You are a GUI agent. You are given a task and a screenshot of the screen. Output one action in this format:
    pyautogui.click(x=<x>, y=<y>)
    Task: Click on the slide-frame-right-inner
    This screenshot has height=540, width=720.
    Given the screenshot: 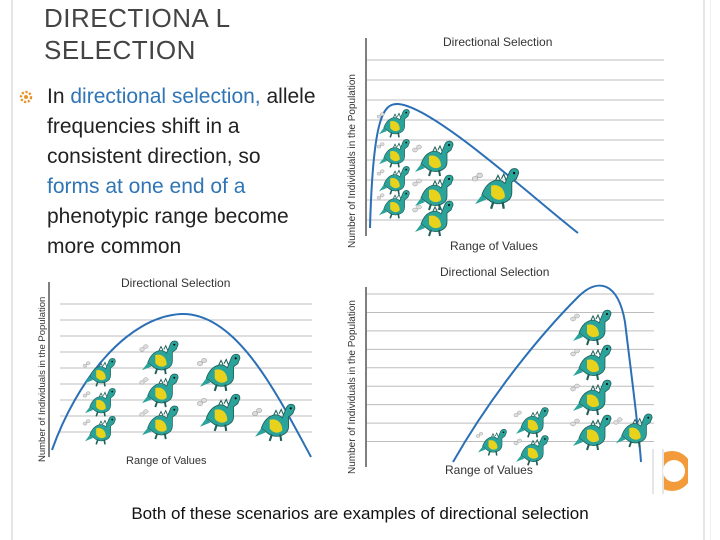 What is the action you would take?
    pyautogui.click(x=710, y=270)
    